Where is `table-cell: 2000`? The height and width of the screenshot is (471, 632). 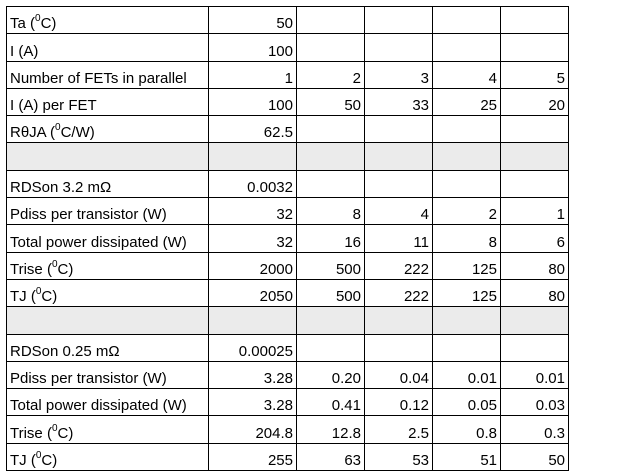
table-cell: 2000 is located at coordinates (252, 265).